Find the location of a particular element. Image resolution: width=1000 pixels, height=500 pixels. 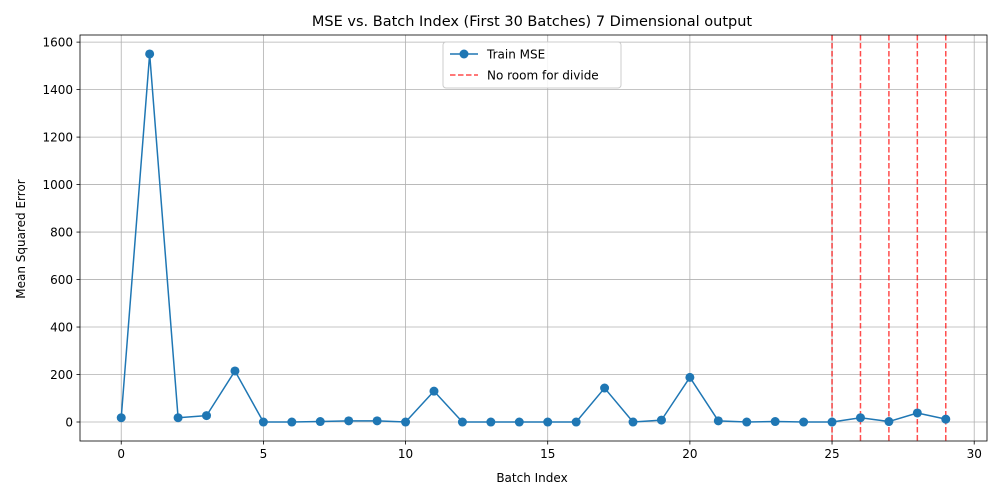

y-tick-label: 1200 is located at coordinates (57, 138).